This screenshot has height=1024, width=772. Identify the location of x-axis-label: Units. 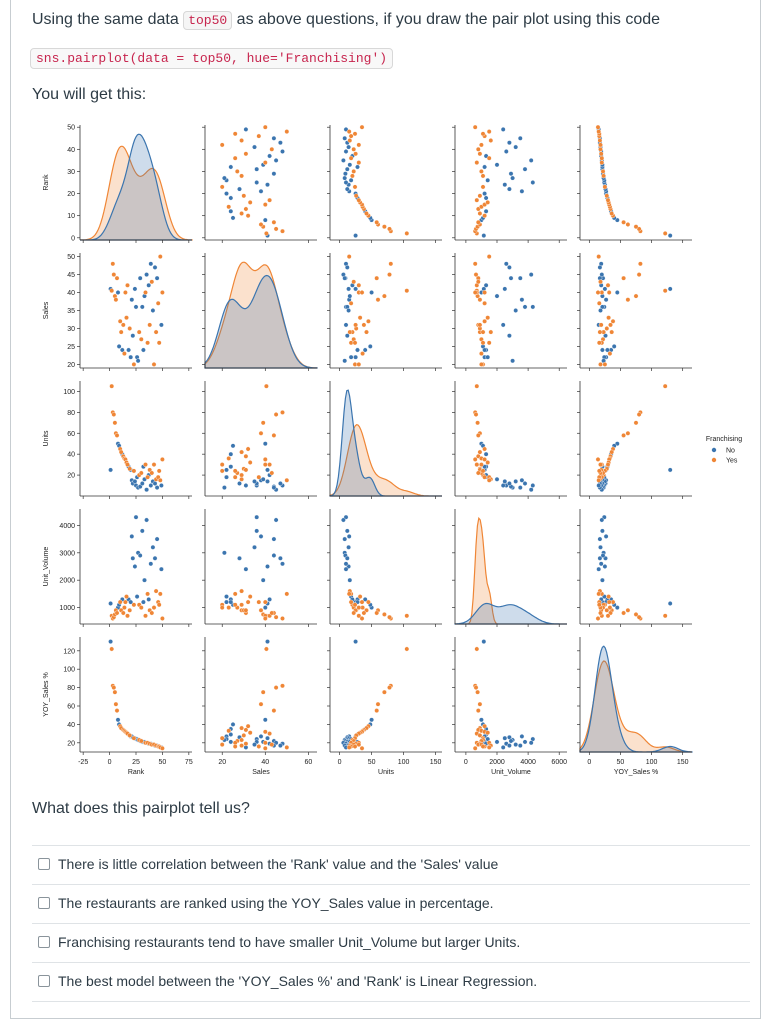
(386, 772).